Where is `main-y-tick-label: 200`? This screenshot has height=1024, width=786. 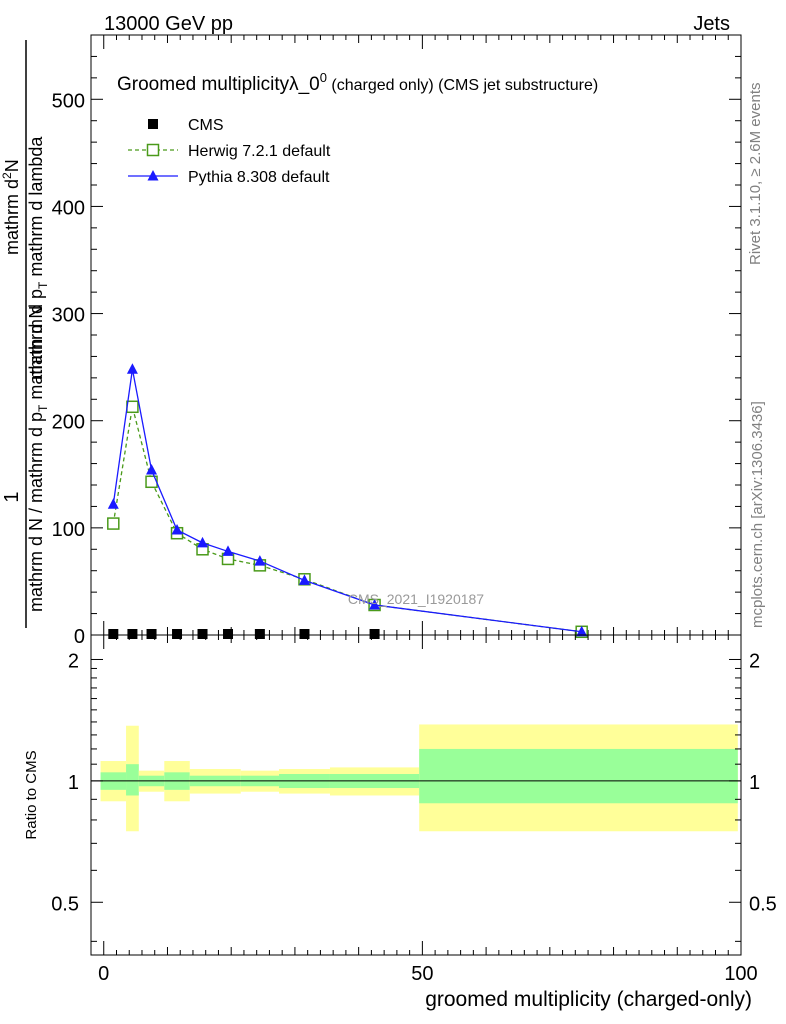
main-y-tick-label: 200 is located at coordinates (68, 423).